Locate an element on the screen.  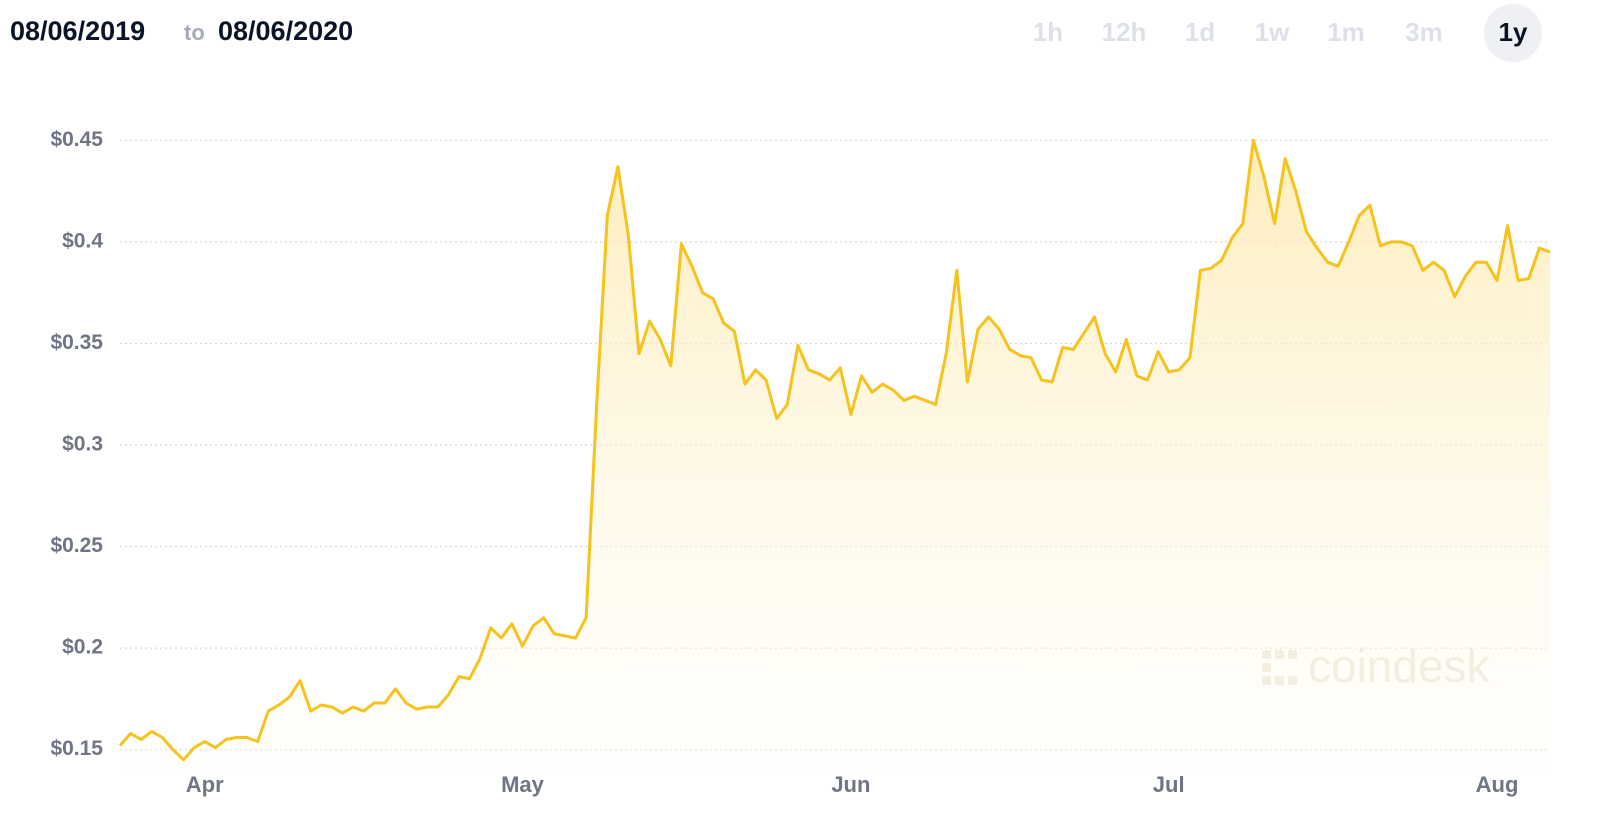
range-button-label: 1y is located at coordinates (1513, 32).